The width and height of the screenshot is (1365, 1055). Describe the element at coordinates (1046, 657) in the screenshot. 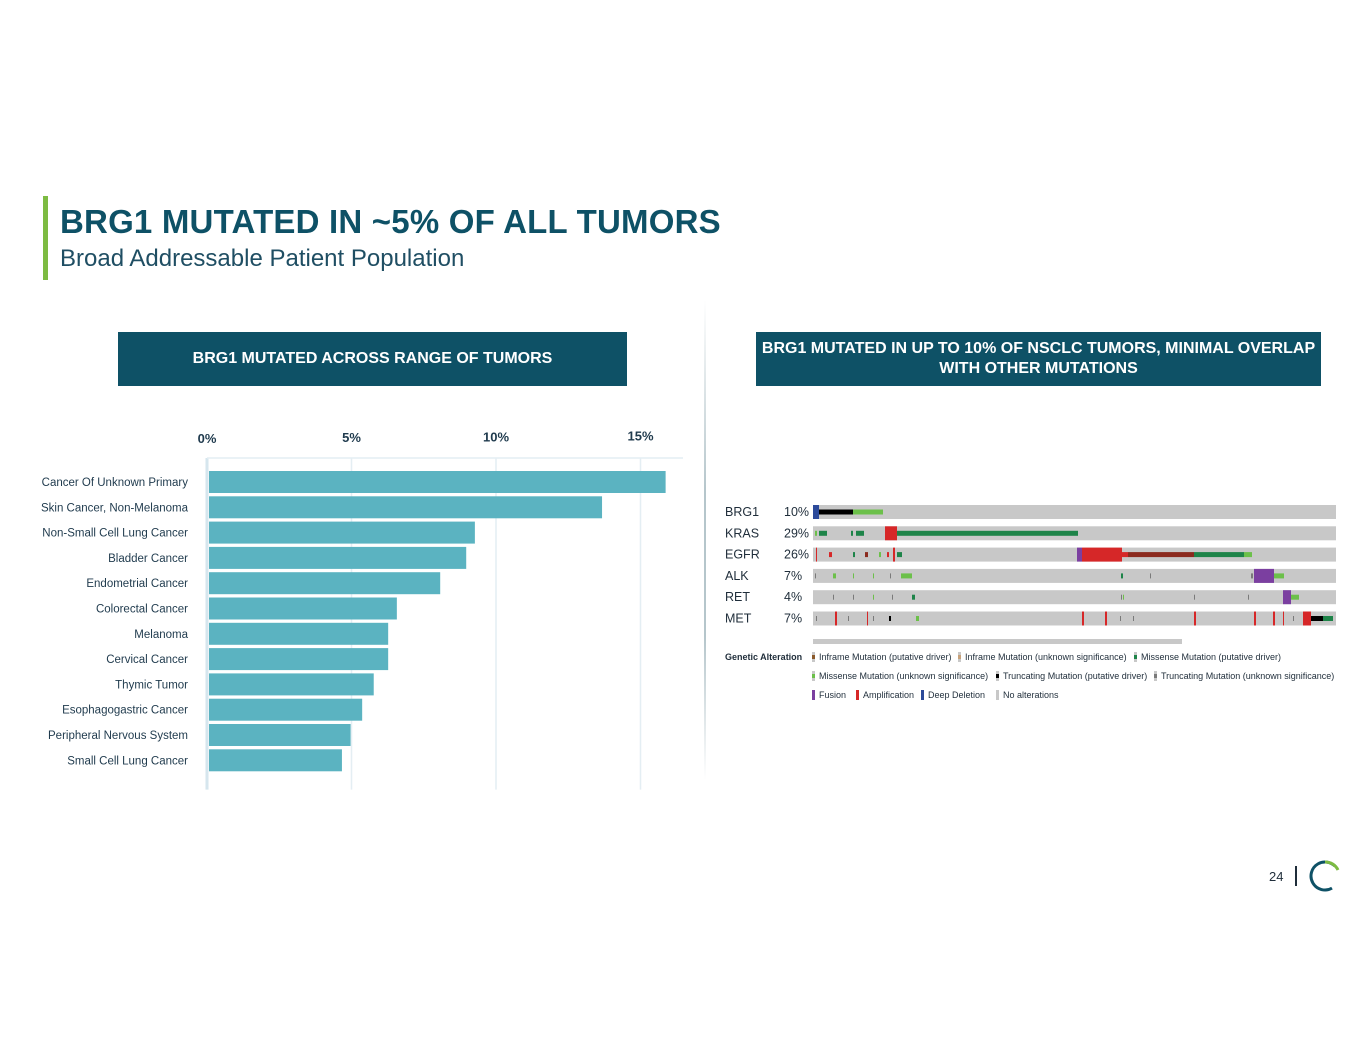

I see `legend-label: Inframe Mutation (unknown significance)` at that location.